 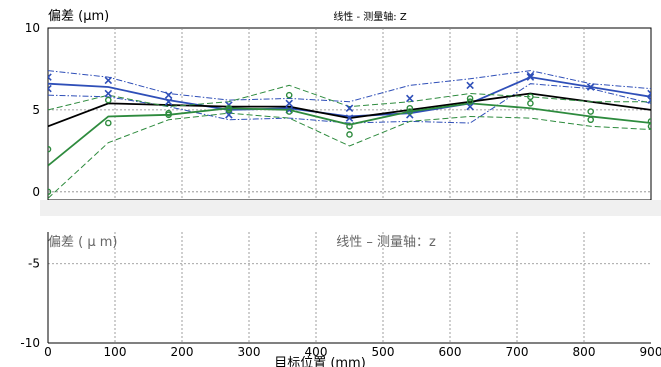 What do you see at coordinates (584, 352) in the screenshot?
I see `x-tick-label: 800` at bounding box center [584, 352].